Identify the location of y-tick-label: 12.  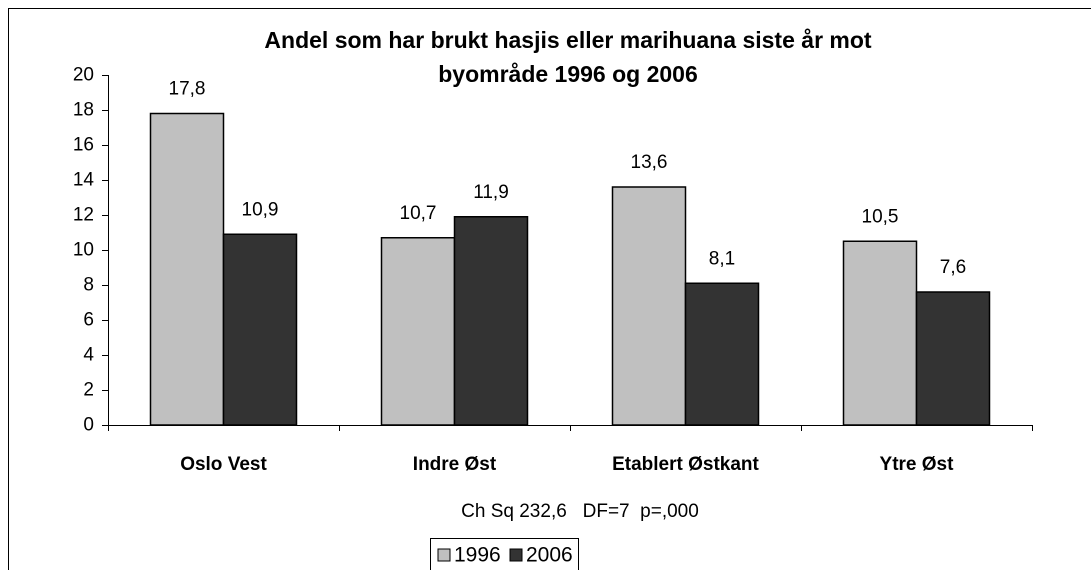
(83, 215).